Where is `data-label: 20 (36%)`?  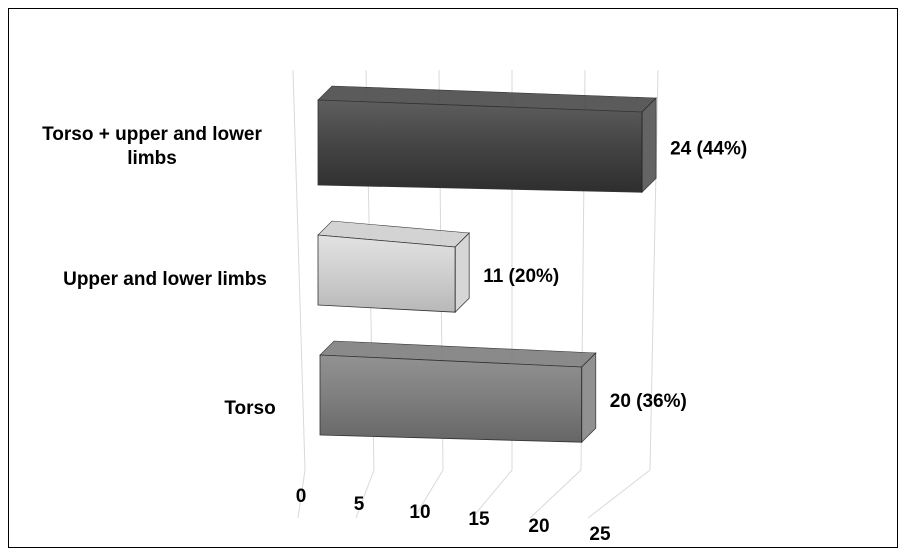
data-label: 20 (36%) is located at coordinates (648, 401).